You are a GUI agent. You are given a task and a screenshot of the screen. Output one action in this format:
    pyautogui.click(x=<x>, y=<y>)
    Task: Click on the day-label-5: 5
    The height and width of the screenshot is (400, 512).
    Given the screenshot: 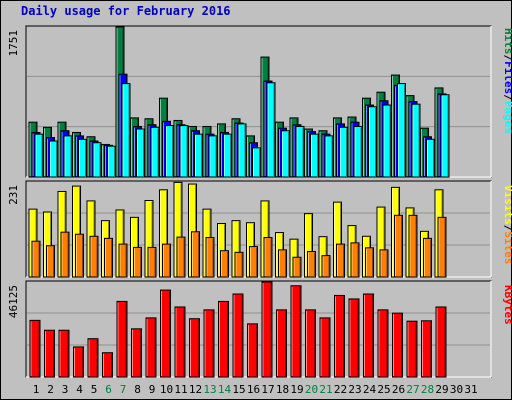 What is the action you would take?
    pyautogui.click(x=94, y=389)
    